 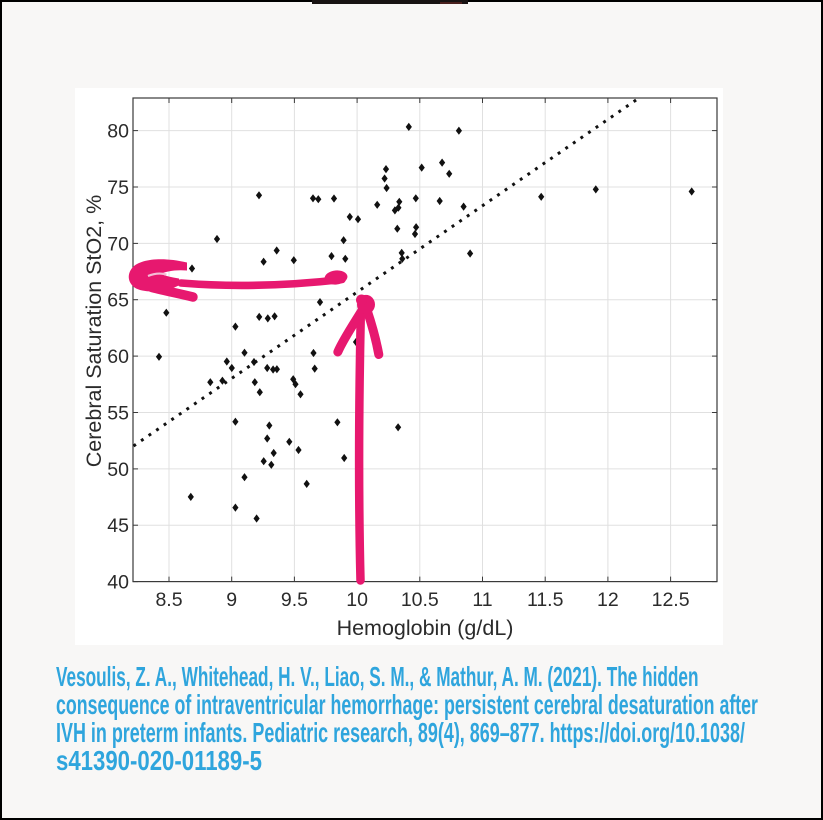 I want to click on svg-text: 65, so click(x=118, y=301).